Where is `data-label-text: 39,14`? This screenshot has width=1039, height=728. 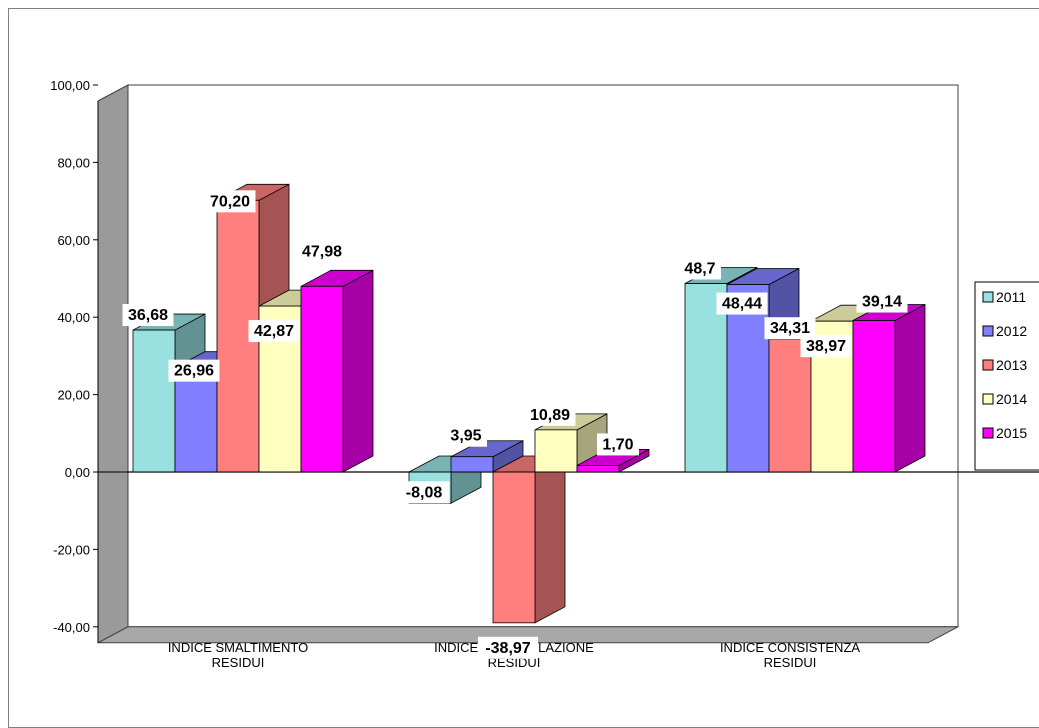
data-label-text: 39,14 is located at coordinates (882, 302).